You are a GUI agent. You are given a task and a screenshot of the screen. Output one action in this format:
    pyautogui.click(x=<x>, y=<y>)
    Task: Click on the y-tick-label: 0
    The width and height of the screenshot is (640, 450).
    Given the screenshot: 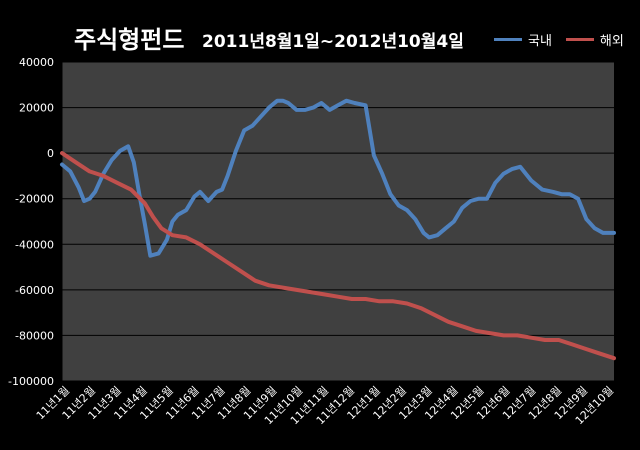 What is the action you would take?
    pyautogui.click(x=50, y=153)
    